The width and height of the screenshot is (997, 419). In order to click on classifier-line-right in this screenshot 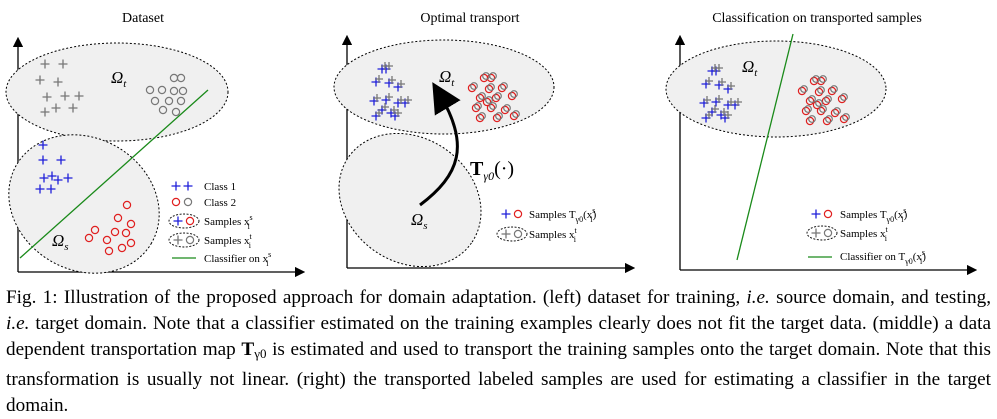, I will do `click(765, 147)`.